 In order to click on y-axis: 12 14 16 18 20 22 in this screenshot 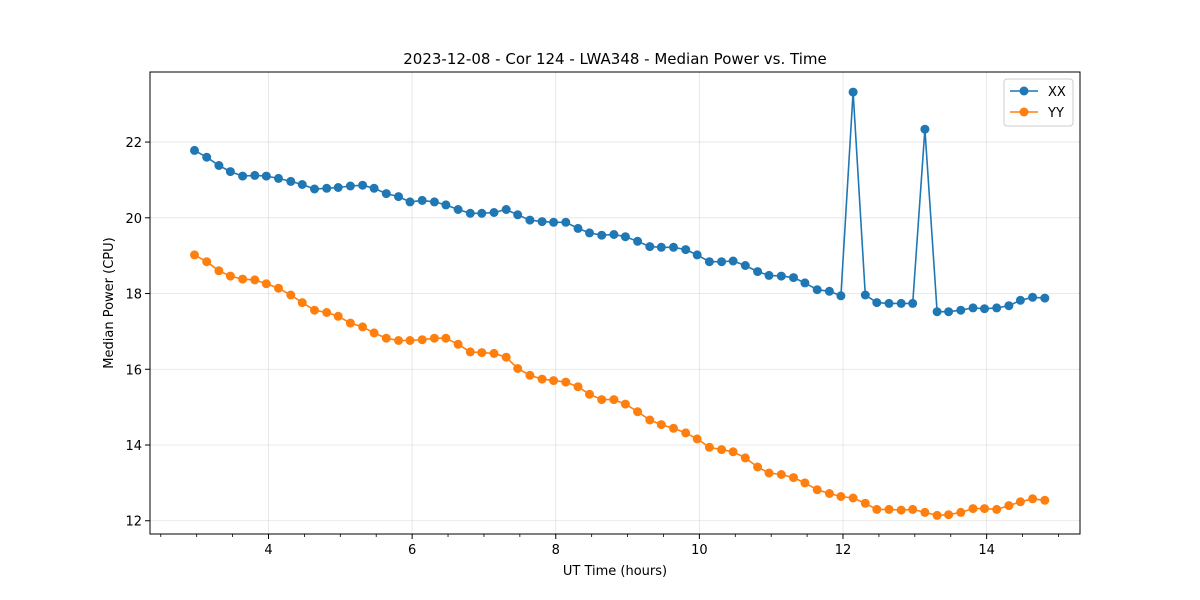, I will do `click(137, 333)`.